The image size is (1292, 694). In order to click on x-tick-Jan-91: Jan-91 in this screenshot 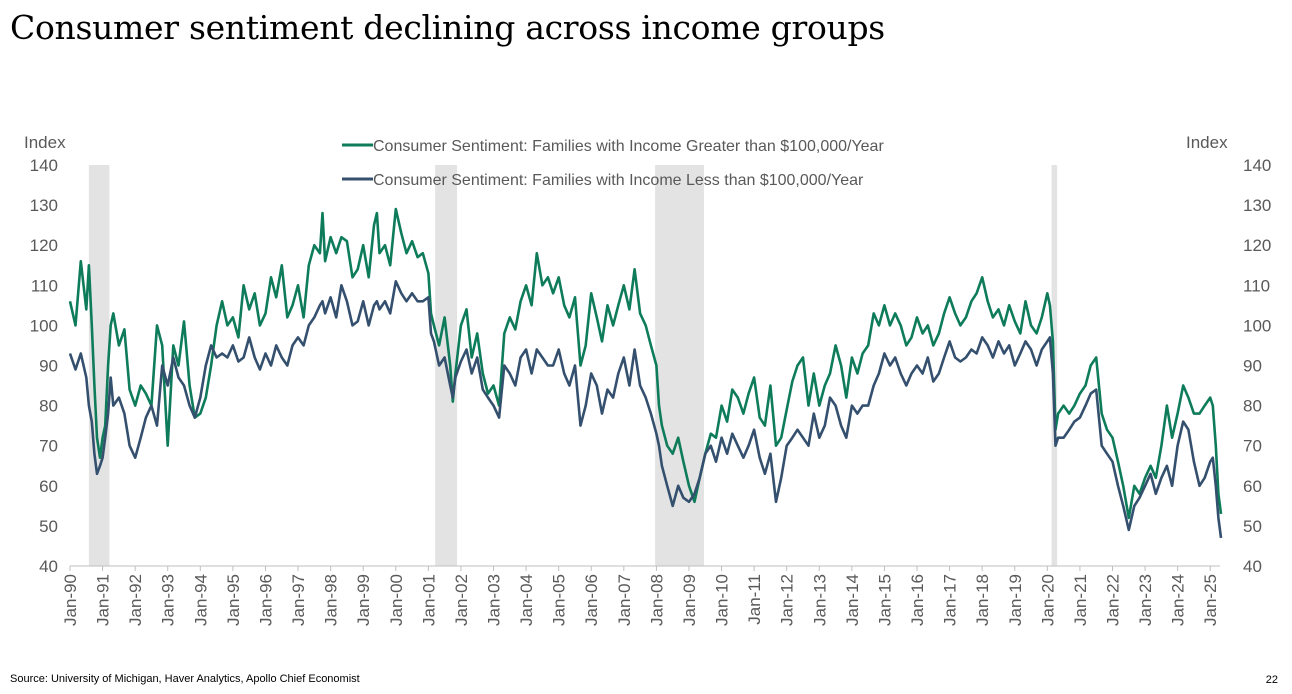, I will do `click(103, 600)`.